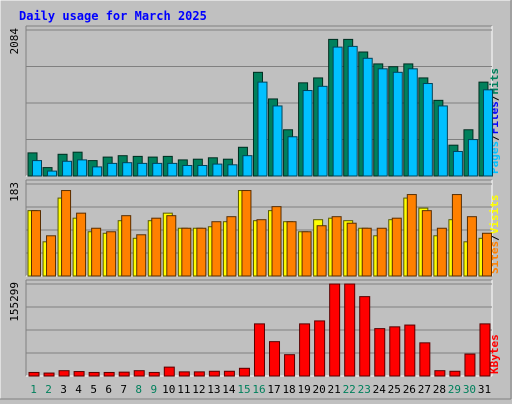 Image resolution: width=512 pixels, height=404 pixels. I want to click on panel-3-legend-title: KBytes, so click(494, 354).